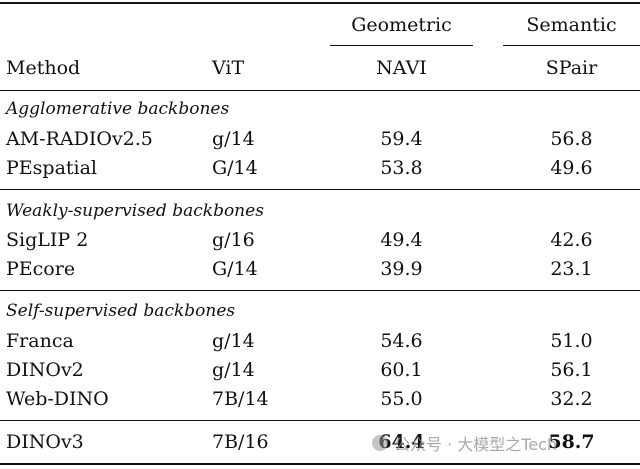  I want to click on cell-navi-final: 64.4, so click(401, 442).